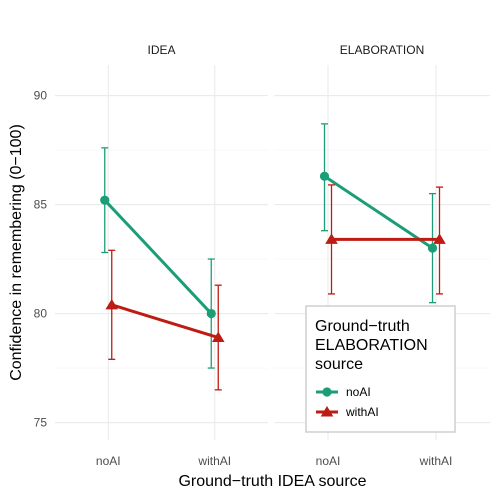 Image resolution: width=498 pixels, height=498 pixels. Describe the element at coordinates (41, 314) in the screenshot. I see `y-tick-label: 80` at that location.